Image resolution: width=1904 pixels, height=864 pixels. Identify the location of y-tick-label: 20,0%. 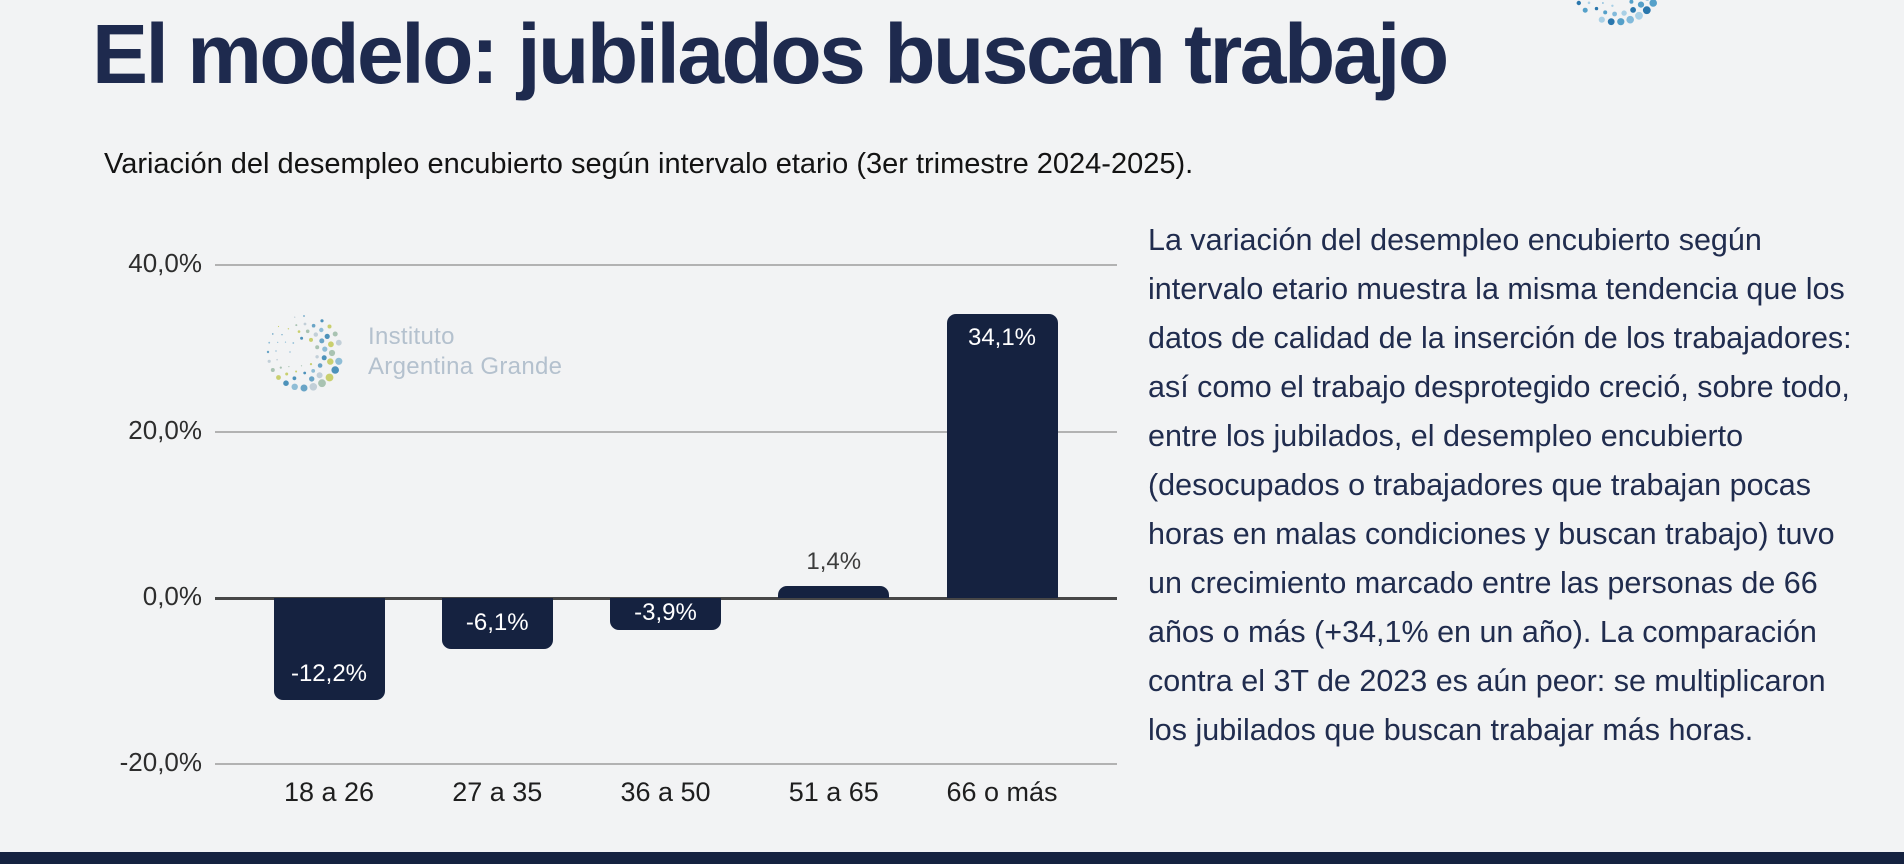
(165, 429).